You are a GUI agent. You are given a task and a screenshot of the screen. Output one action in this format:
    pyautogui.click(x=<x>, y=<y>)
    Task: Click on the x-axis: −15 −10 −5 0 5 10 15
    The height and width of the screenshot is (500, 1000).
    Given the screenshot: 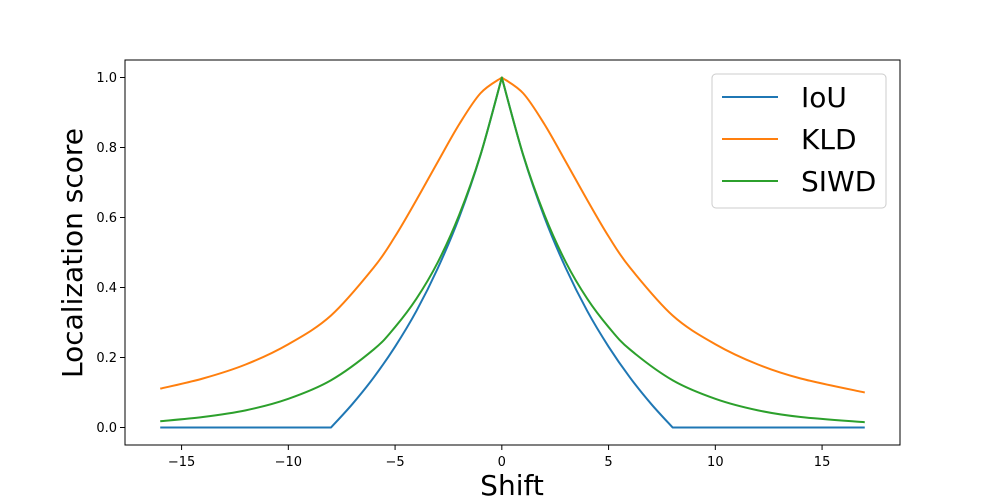 What is the action you would take?
    pyautogui.click(x=499, y=457)
    